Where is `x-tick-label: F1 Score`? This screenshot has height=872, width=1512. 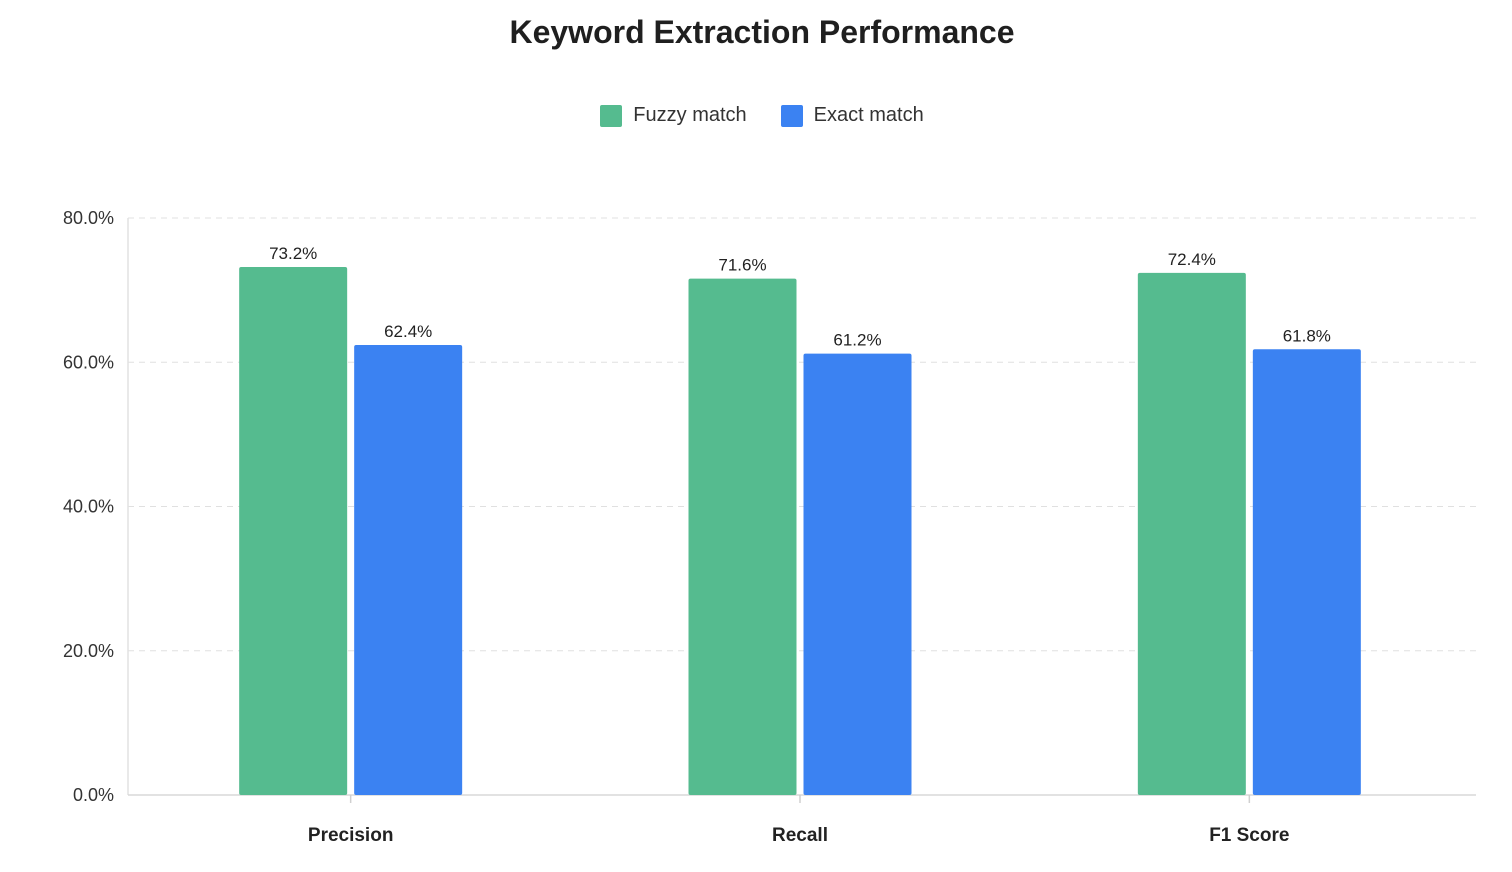
x-tick-label: F1 Score is located at coordinates (1249, 835).